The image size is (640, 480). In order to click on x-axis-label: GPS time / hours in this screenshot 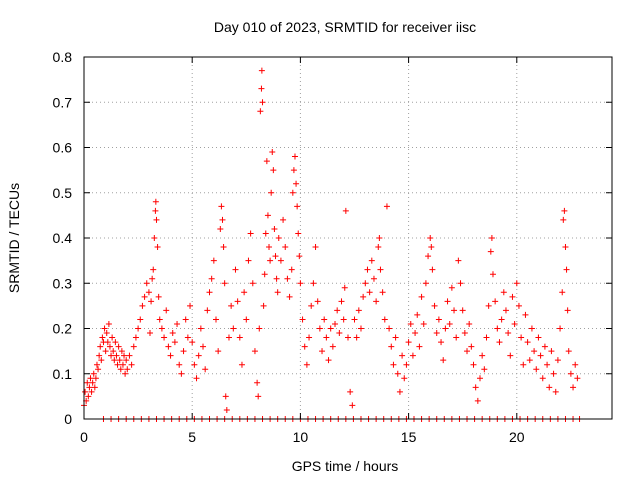, I will do `click(345, 466)`.